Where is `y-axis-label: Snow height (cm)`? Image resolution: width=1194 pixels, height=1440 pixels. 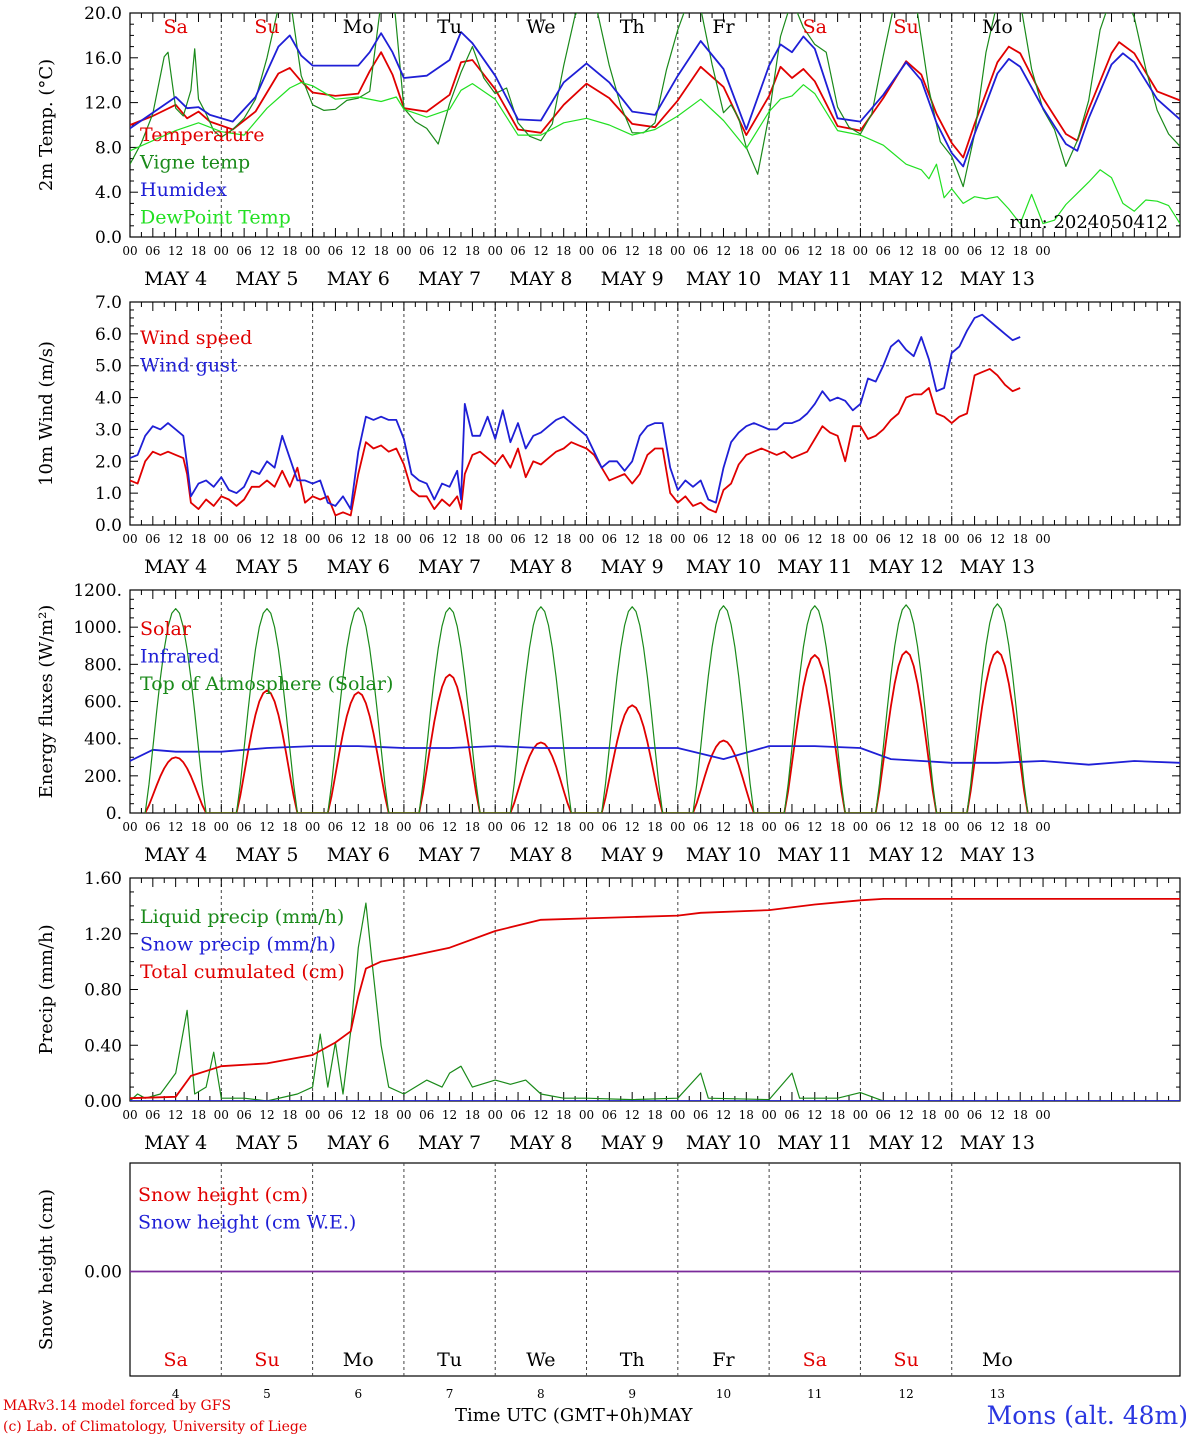
y-axis-label: Snow height (cm) is located at coordinates (46, 1269).